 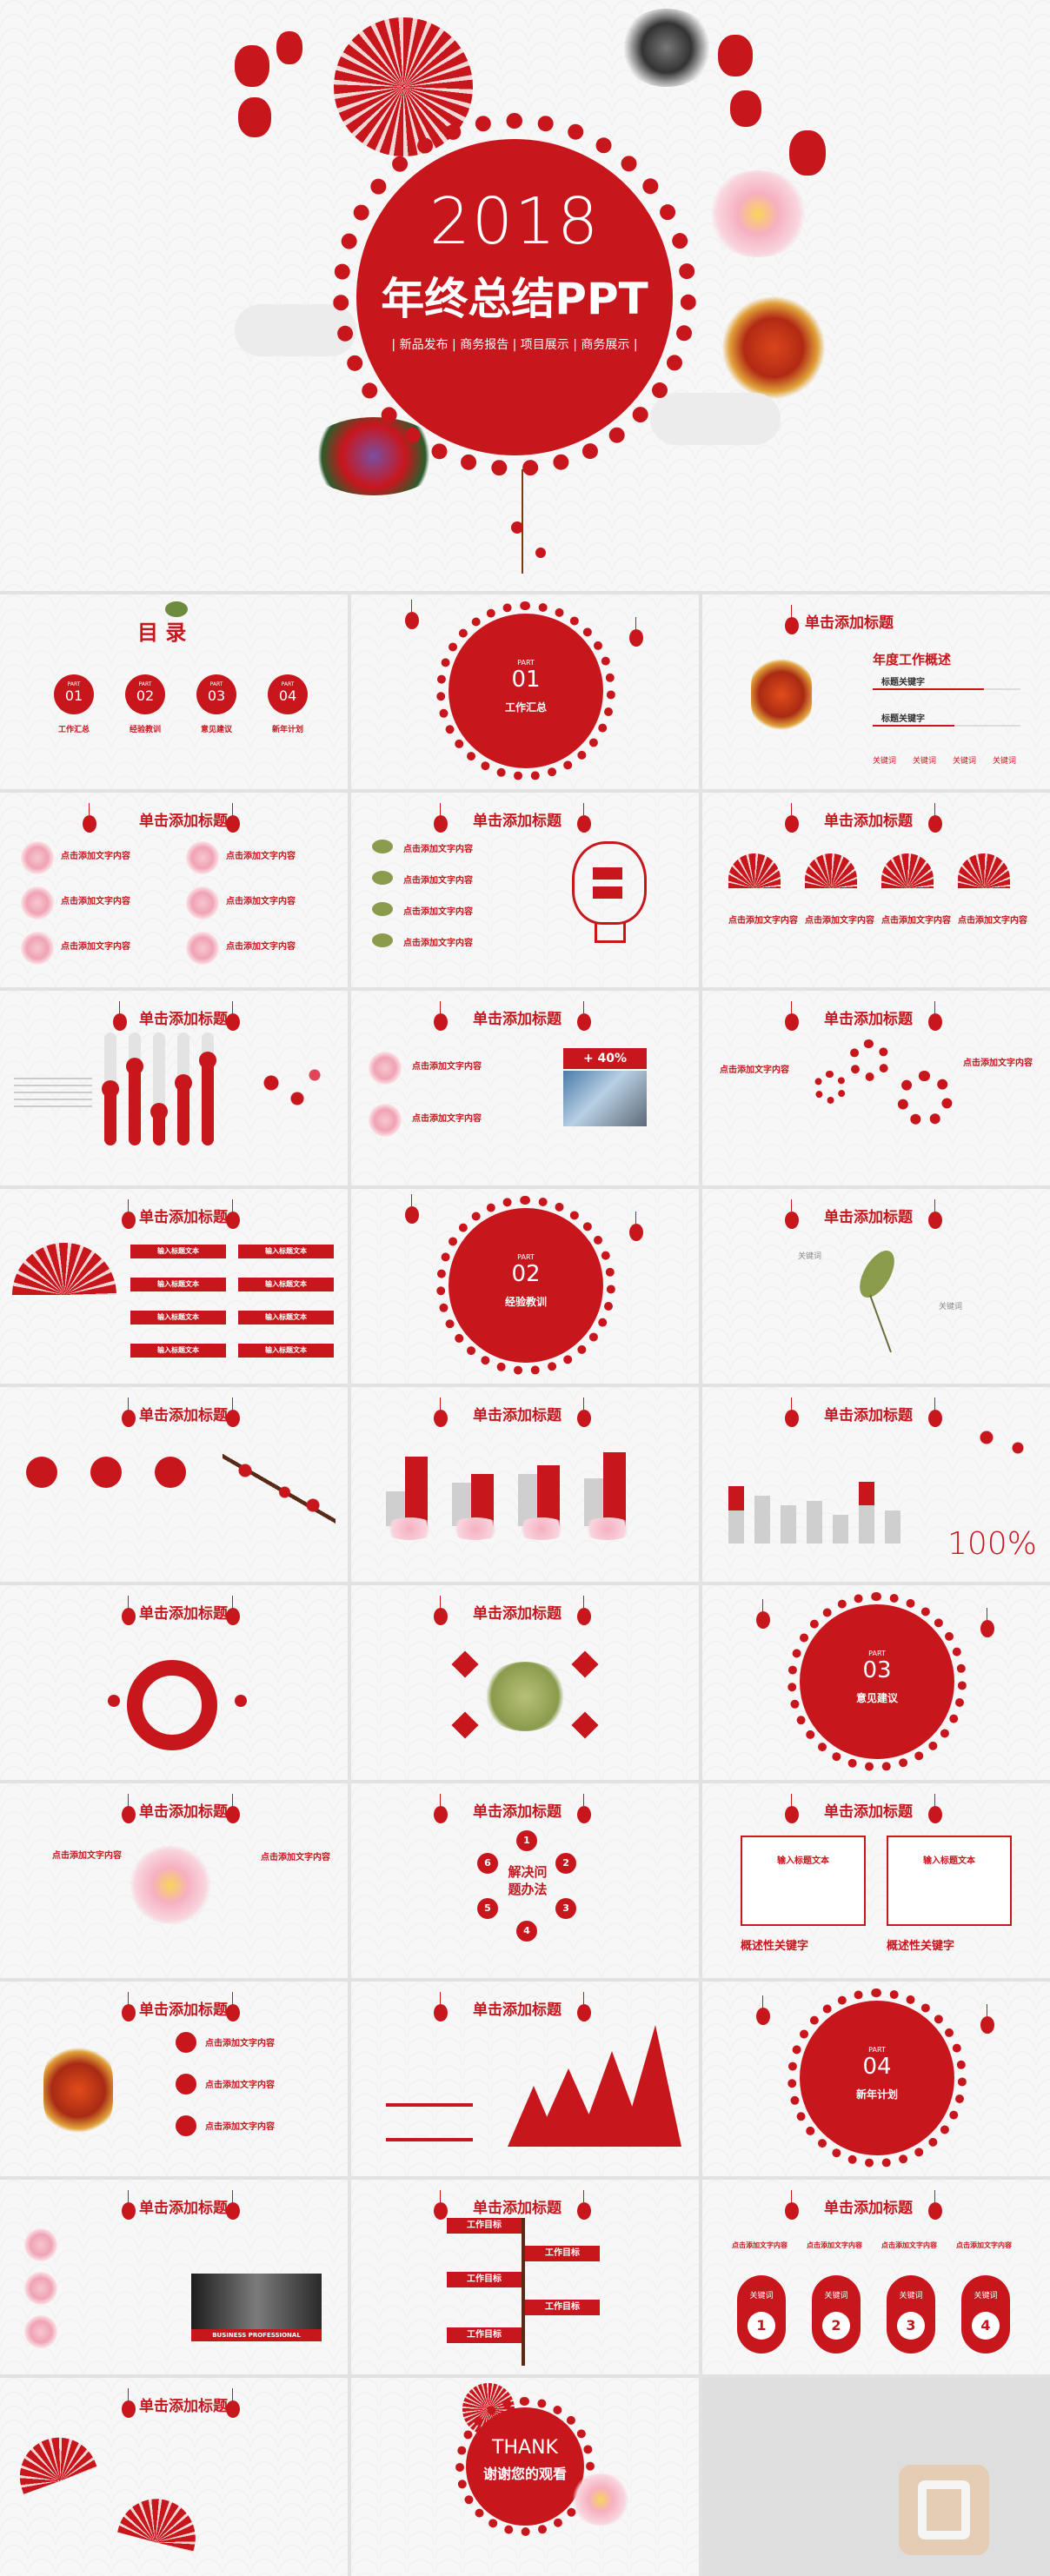 I want to click on summary-kw-1: 概述性关键字, so click(x=775, y=1946).